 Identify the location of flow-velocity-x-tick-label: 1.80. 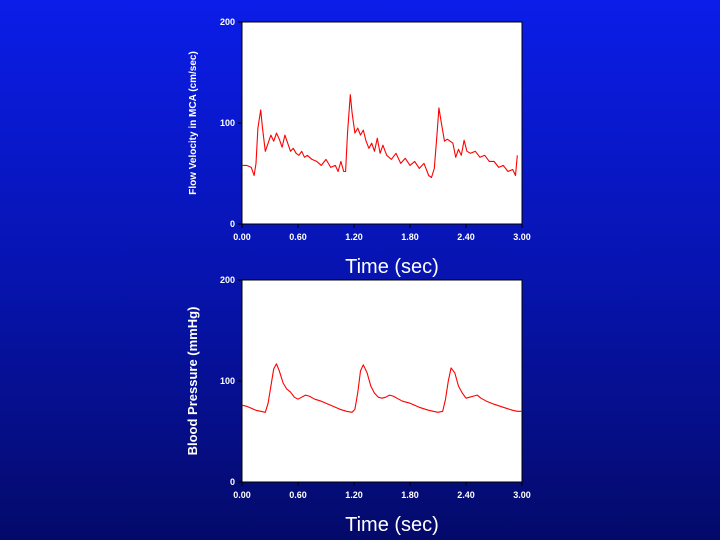
(410, 237).